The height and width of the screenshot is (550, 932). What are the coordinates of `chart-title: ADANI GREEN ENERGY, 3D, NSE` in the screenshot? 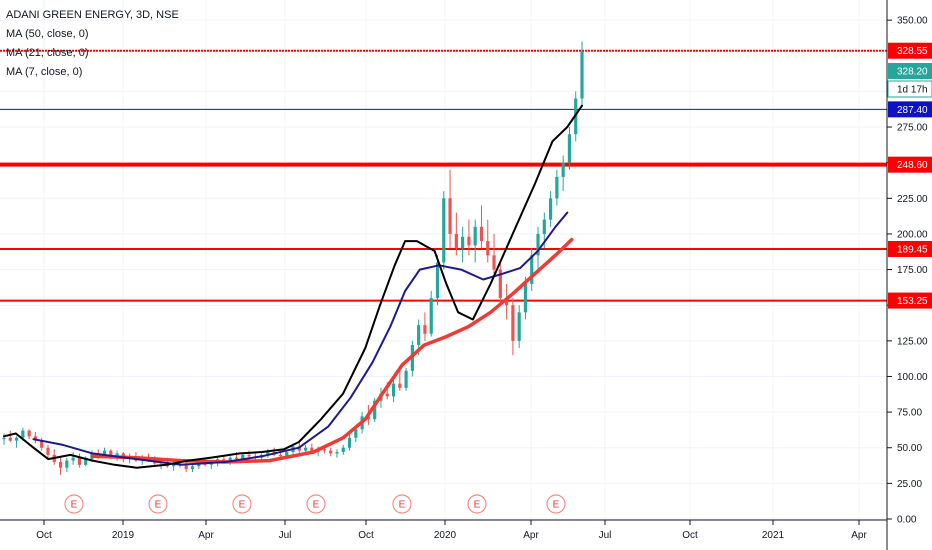 It's located at (92, 15).